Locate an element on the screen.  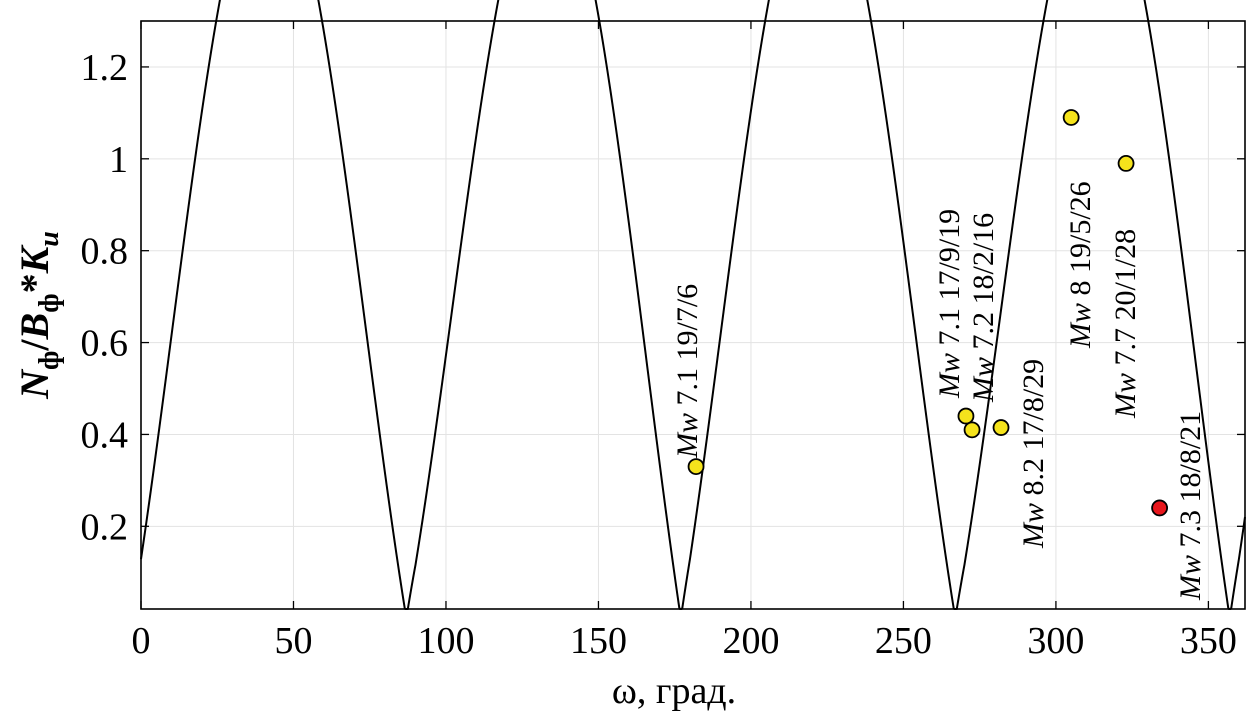
x-tick-label-1: 50 is located at coordinates (293, 641).